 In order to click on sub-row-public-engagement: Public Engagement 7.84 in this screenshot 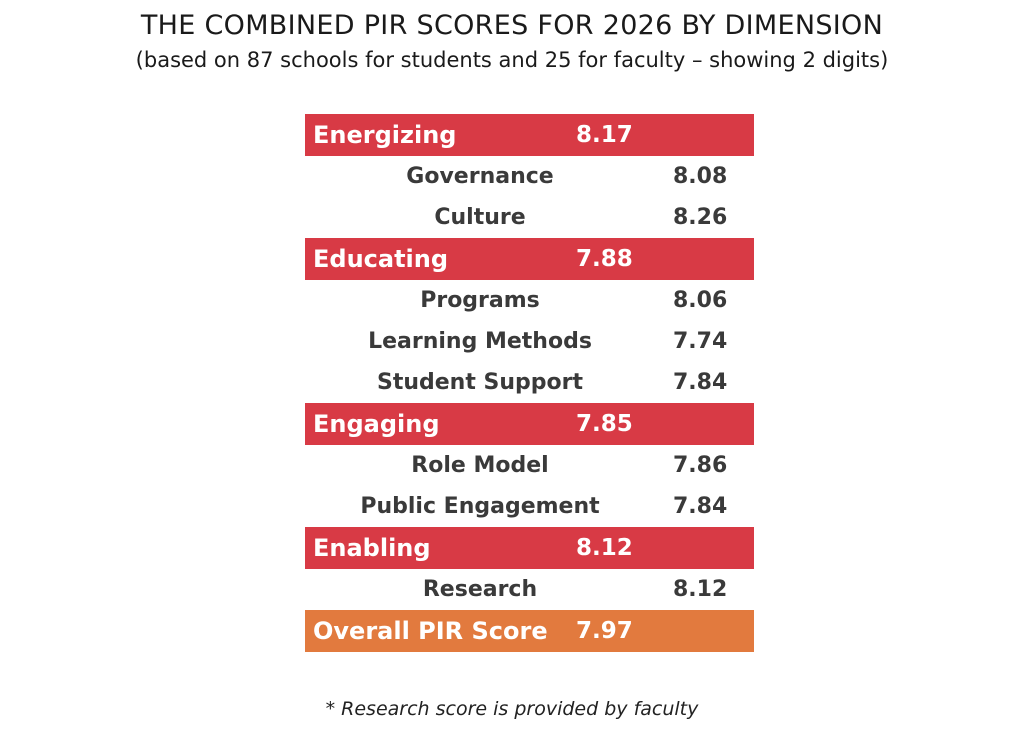, I will do `click(529, 506)`.